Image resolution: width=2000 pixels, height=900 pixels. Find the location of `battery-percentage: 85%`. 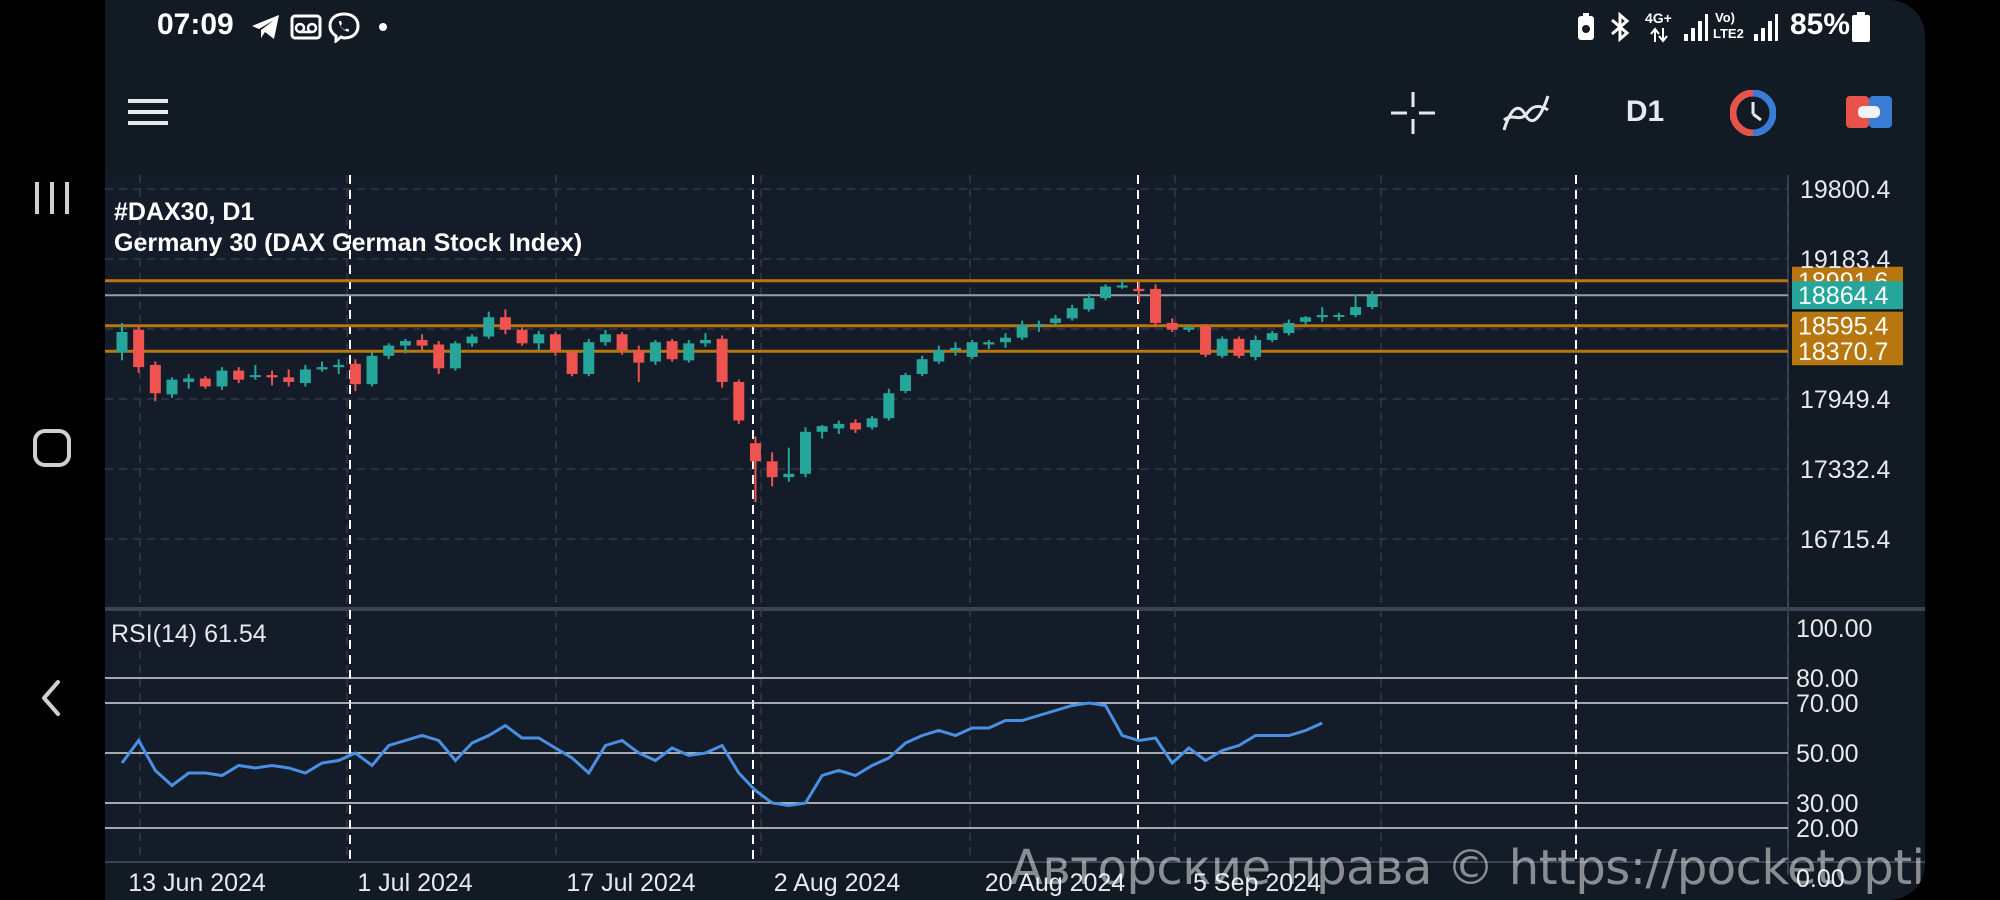

battery-percentage: 85% is located at coordinates (1820, 24).